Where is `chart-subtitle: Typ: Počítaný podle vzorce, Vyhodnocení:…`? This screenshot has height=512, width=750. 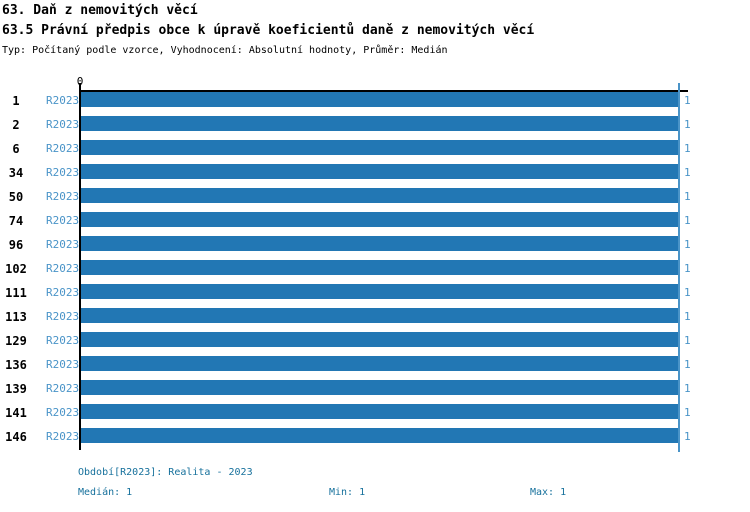
chart-subtitle: Typ: Počítaný podle vzorce, Vyhodnocení:… is located at coordinates (225, 50).